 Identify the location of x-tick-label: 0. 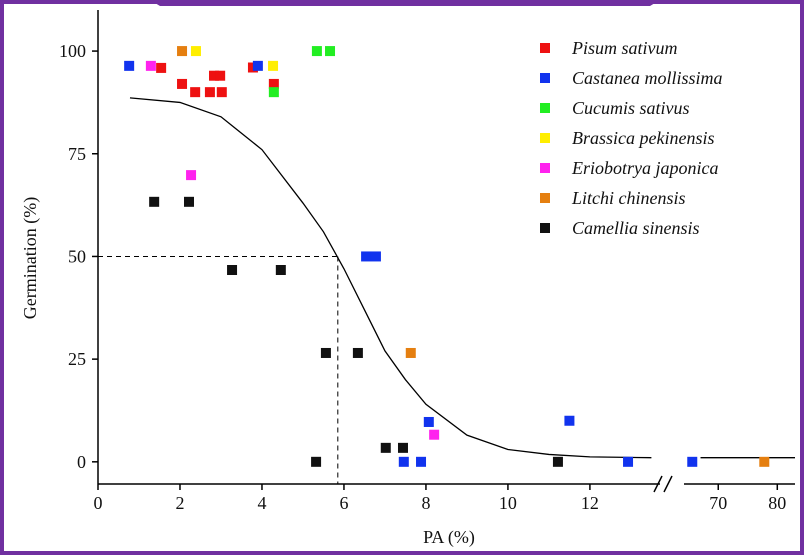
(98, 503).